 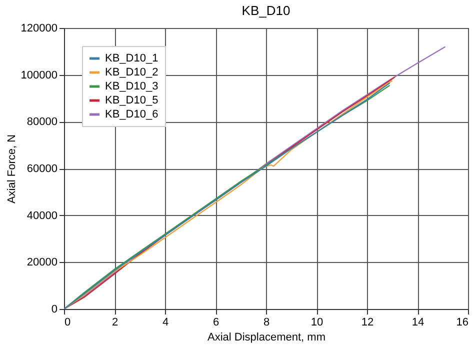 I want to click on x-tick-label: 4, so click(x=165, y=322).